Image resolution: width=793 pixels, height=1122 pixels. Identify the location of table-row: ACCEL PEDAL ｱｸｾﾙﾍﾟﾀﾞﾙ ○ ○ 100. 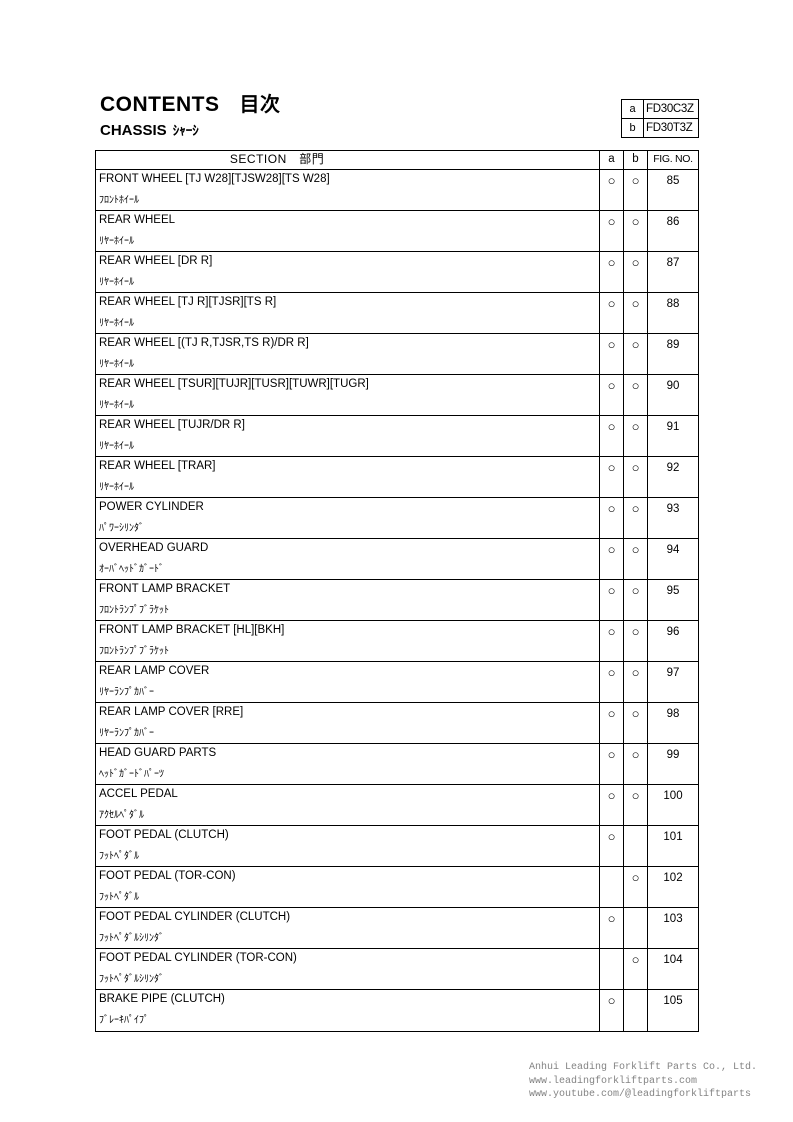
(397, 805).